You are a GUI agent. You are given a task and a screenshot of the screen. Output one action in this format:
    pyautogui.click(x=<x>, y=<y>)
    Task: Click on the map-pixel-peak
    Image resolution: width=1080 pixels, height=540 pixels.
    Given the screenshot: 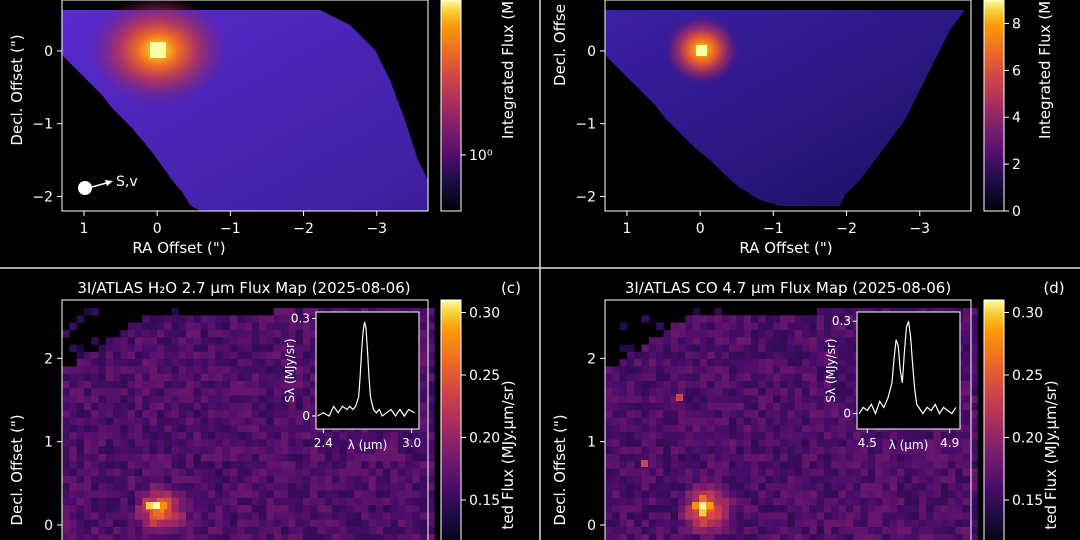 What is the action you would take?
    pyautogui.click(x=164, y=506)
    